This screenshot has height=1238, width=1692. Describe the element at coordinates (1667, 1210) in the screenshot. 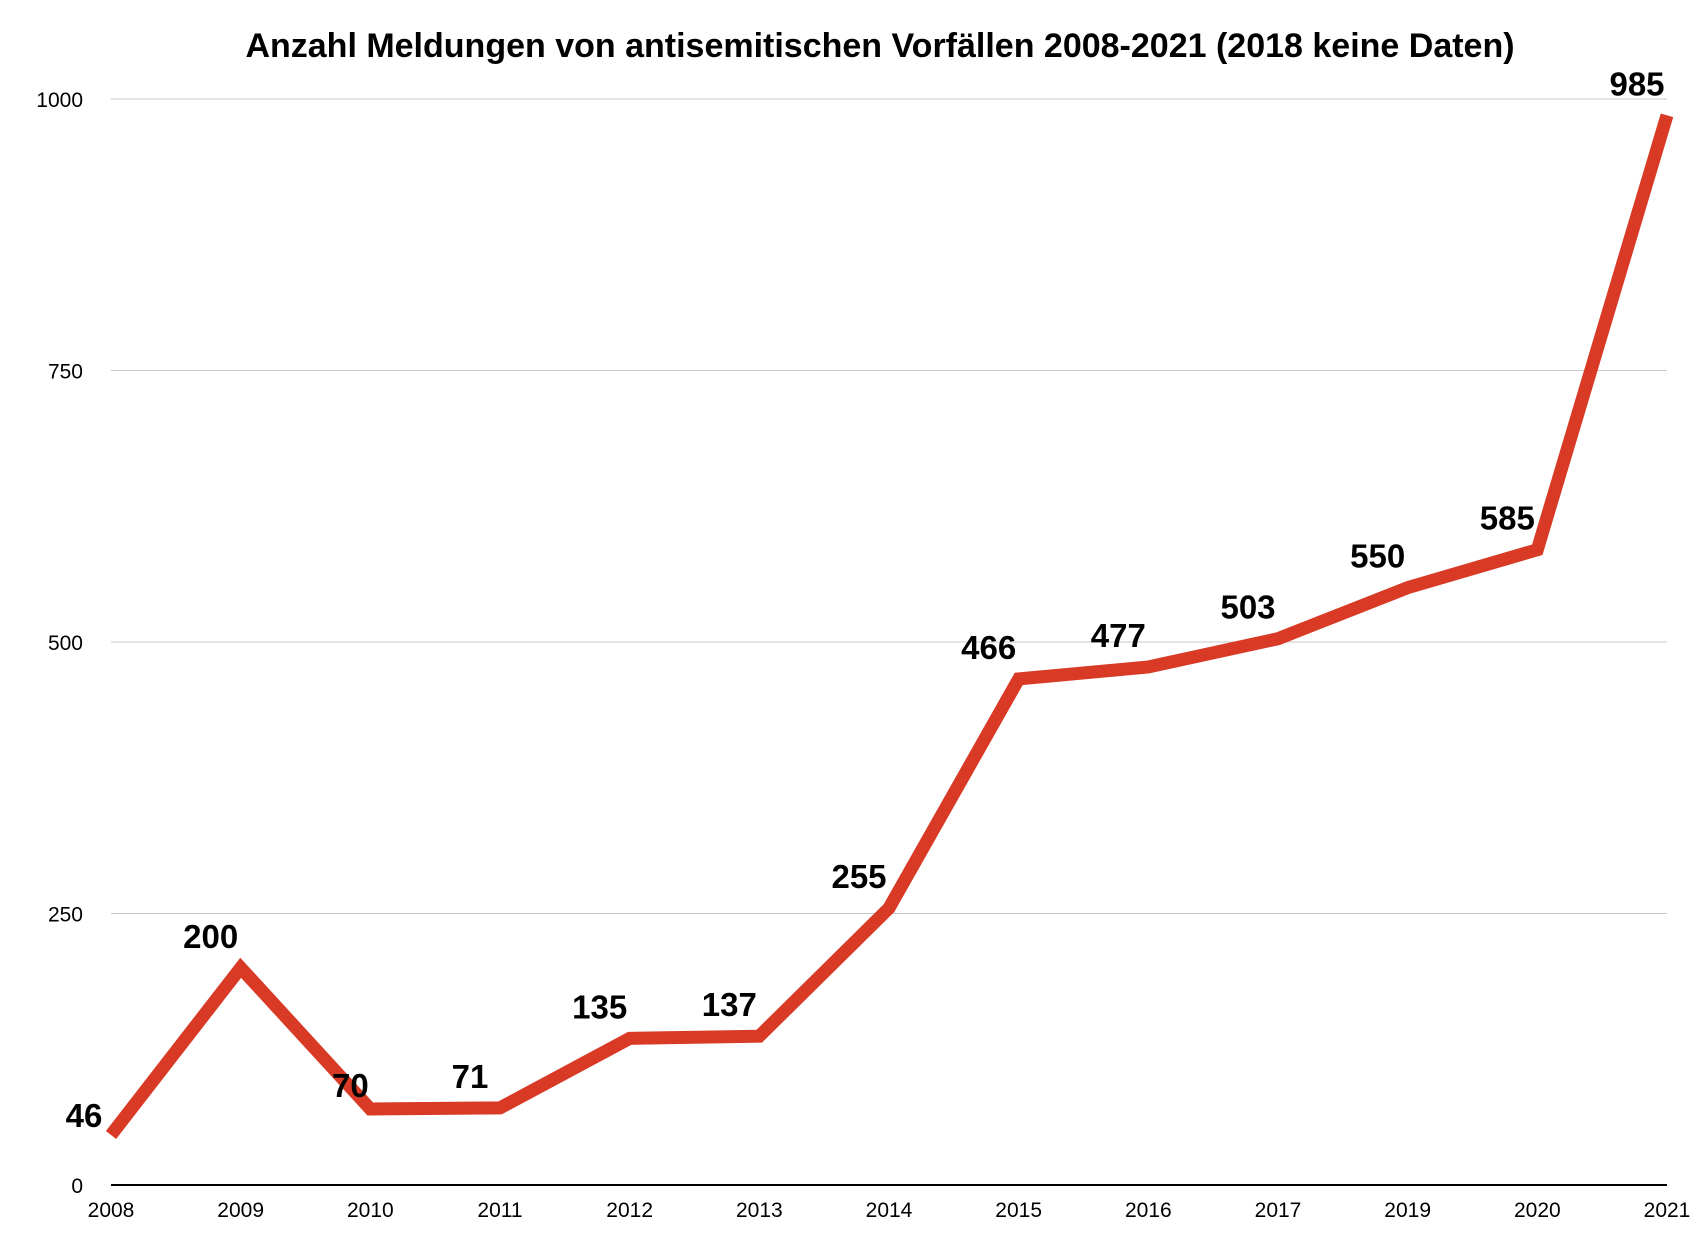

I see `x-tick-label: 2021` at that location.